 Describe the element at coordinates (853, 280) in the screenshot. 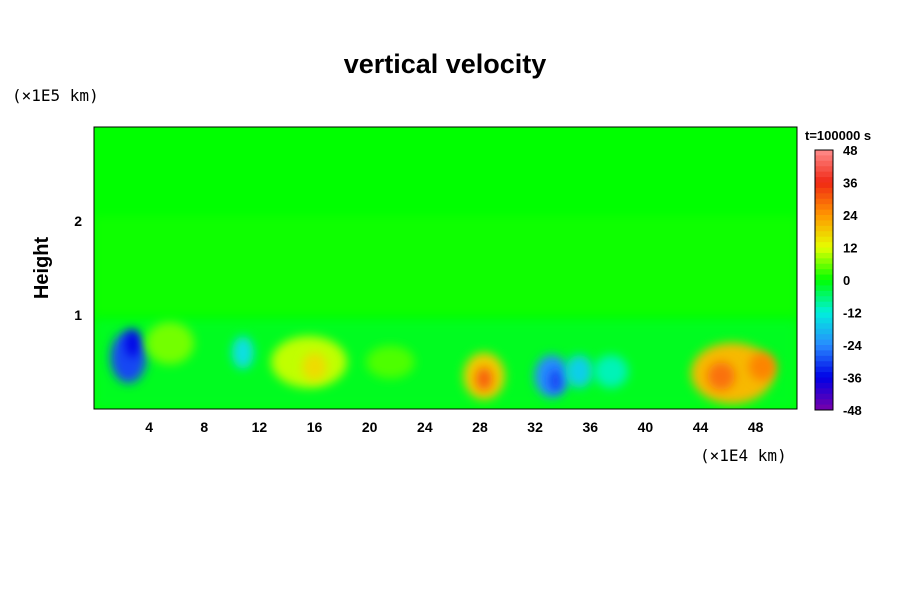

I see `colorbar-tick-labels: 48 36 24 12 0 -12 -24 -36 -48` at that location.